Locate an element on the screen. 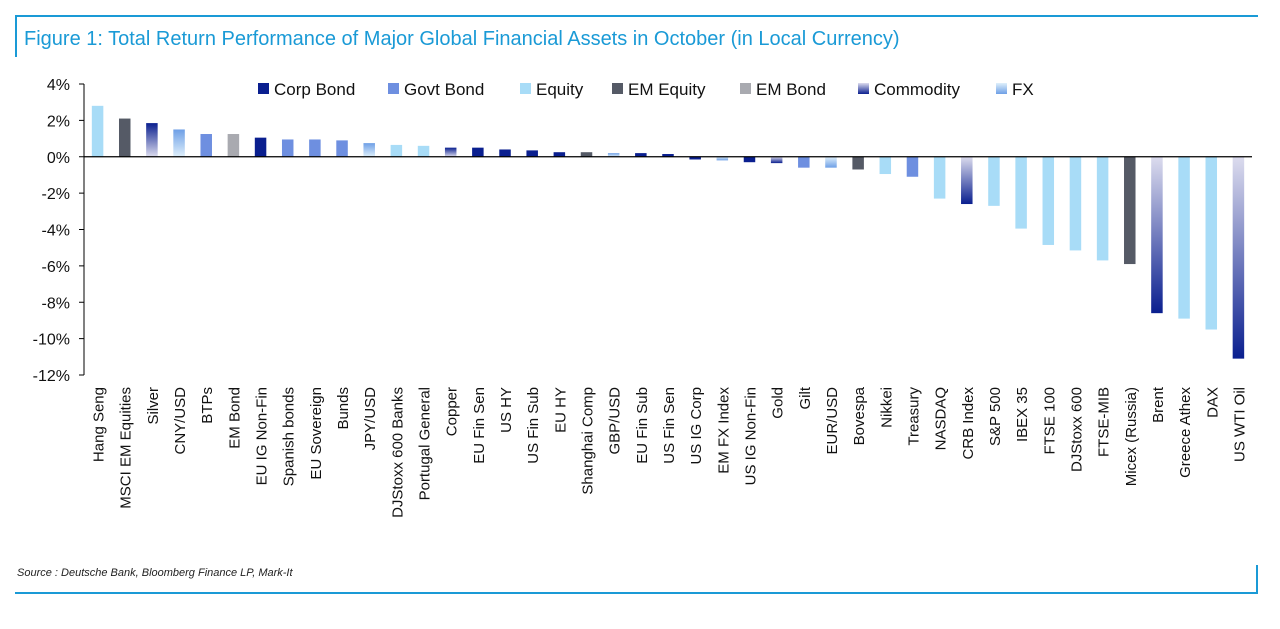 The width and height of the screenshot is (1280, 629). frame-right-rule is located at coordinates (1257, 579).